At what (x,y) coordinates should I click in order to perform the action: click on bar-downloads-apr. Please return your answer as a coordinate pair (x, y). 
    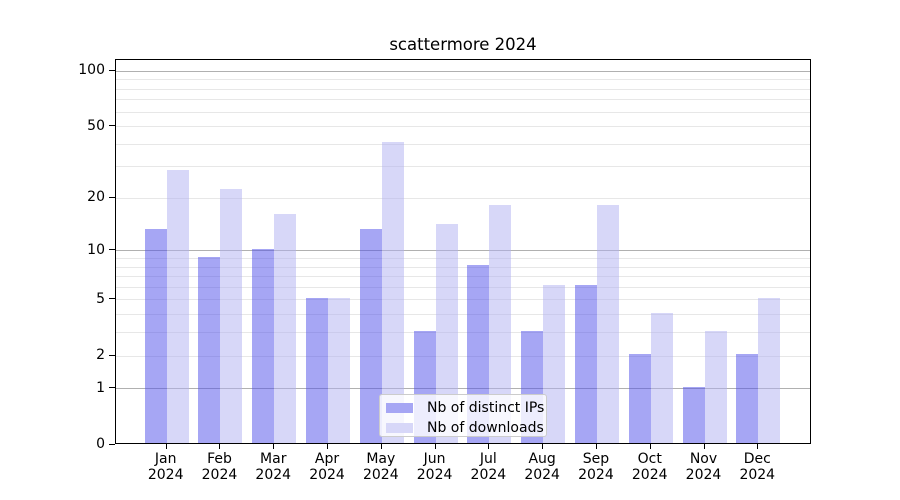
    Looking at the image, I should click on (339, 370).